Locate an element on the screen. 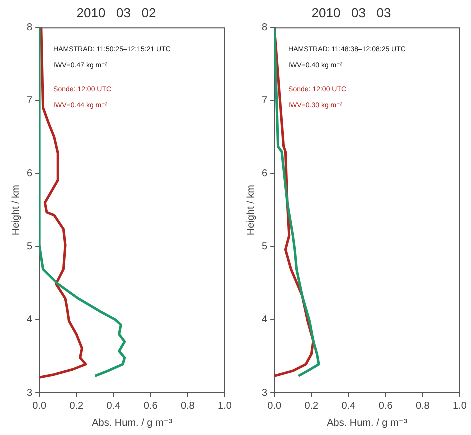  chart-title: 2010 03 03 is located at coordinates (352, 12).